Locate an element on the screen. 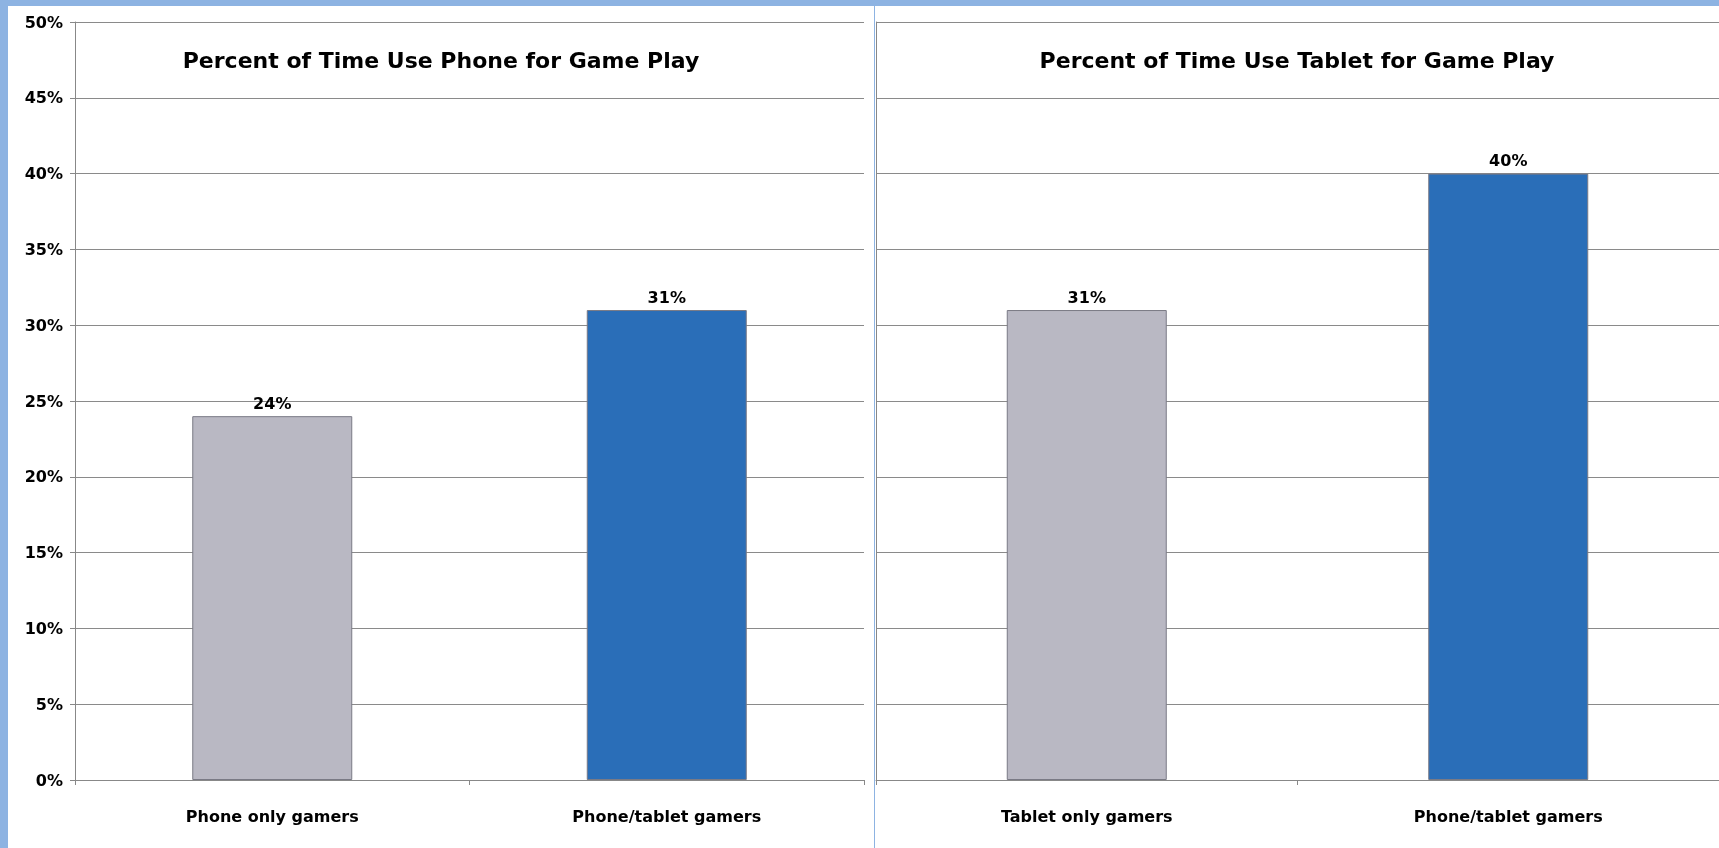  text: Percent of Time Use Phone for Game Play is located at coordinates (441, 60).